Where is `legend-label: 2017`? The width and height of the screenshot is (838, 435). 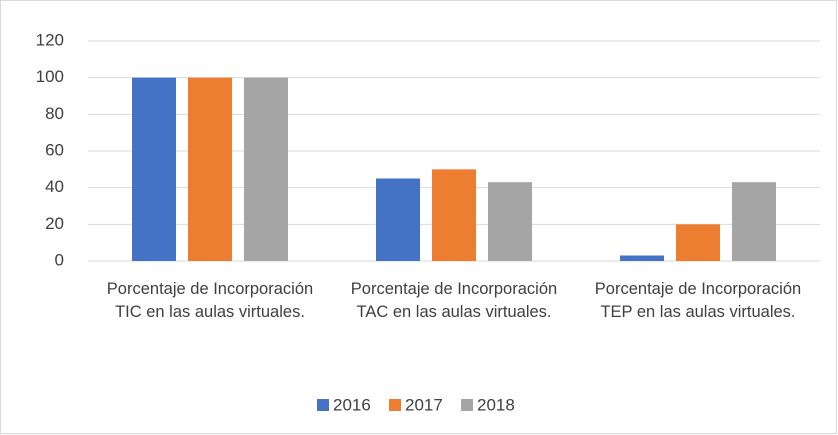
legend-label: 2017 is located at coordinates (424, 404).